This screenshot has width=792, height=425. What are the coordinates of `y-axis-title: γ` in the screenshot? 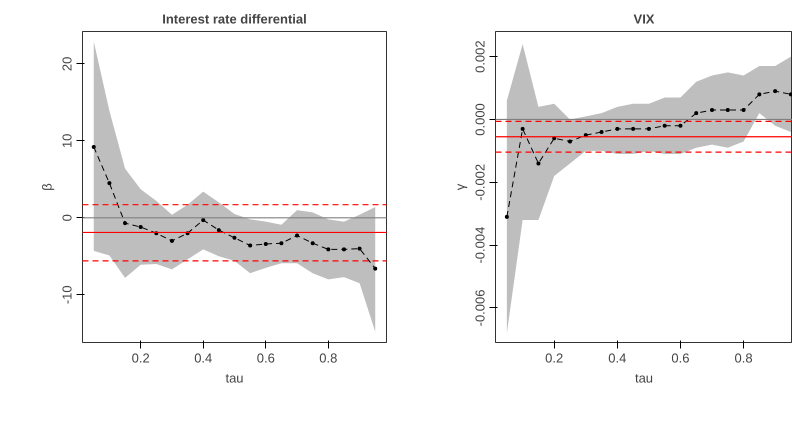 It's located at (460, 186).